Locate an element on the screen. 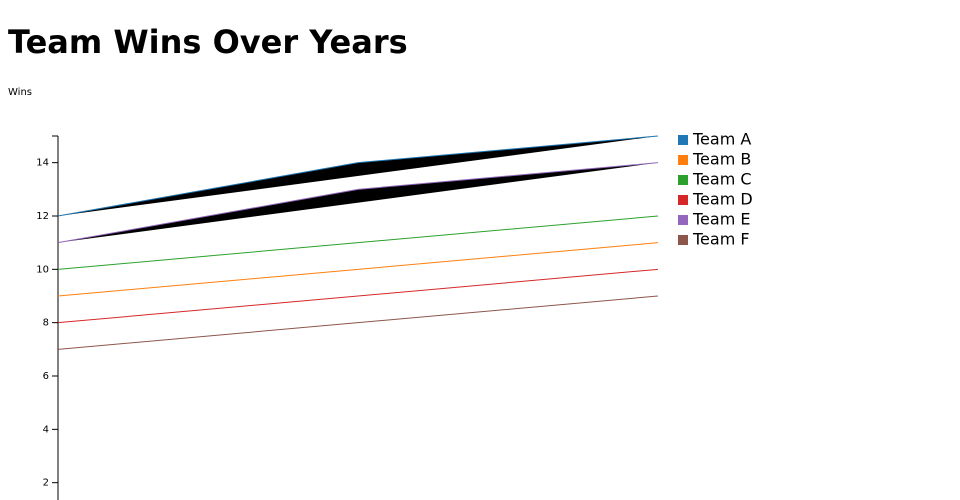 The width and height of the screenshot is (960, 500). legend-label: Team D is located at coordinates (722, 199).